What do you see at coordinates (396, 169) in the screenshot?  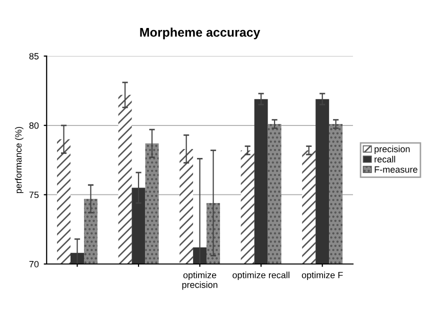 I see `legend-label: F-measure` at bounding box center [396, 169].